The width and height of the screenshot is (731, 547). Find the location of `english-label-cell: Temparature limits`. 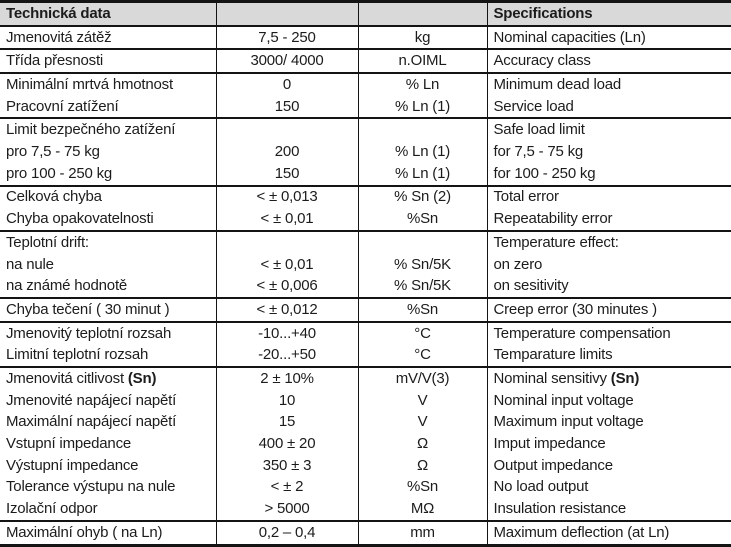

english-label-cell: Temparature limits is located at coordinates (609, 356).